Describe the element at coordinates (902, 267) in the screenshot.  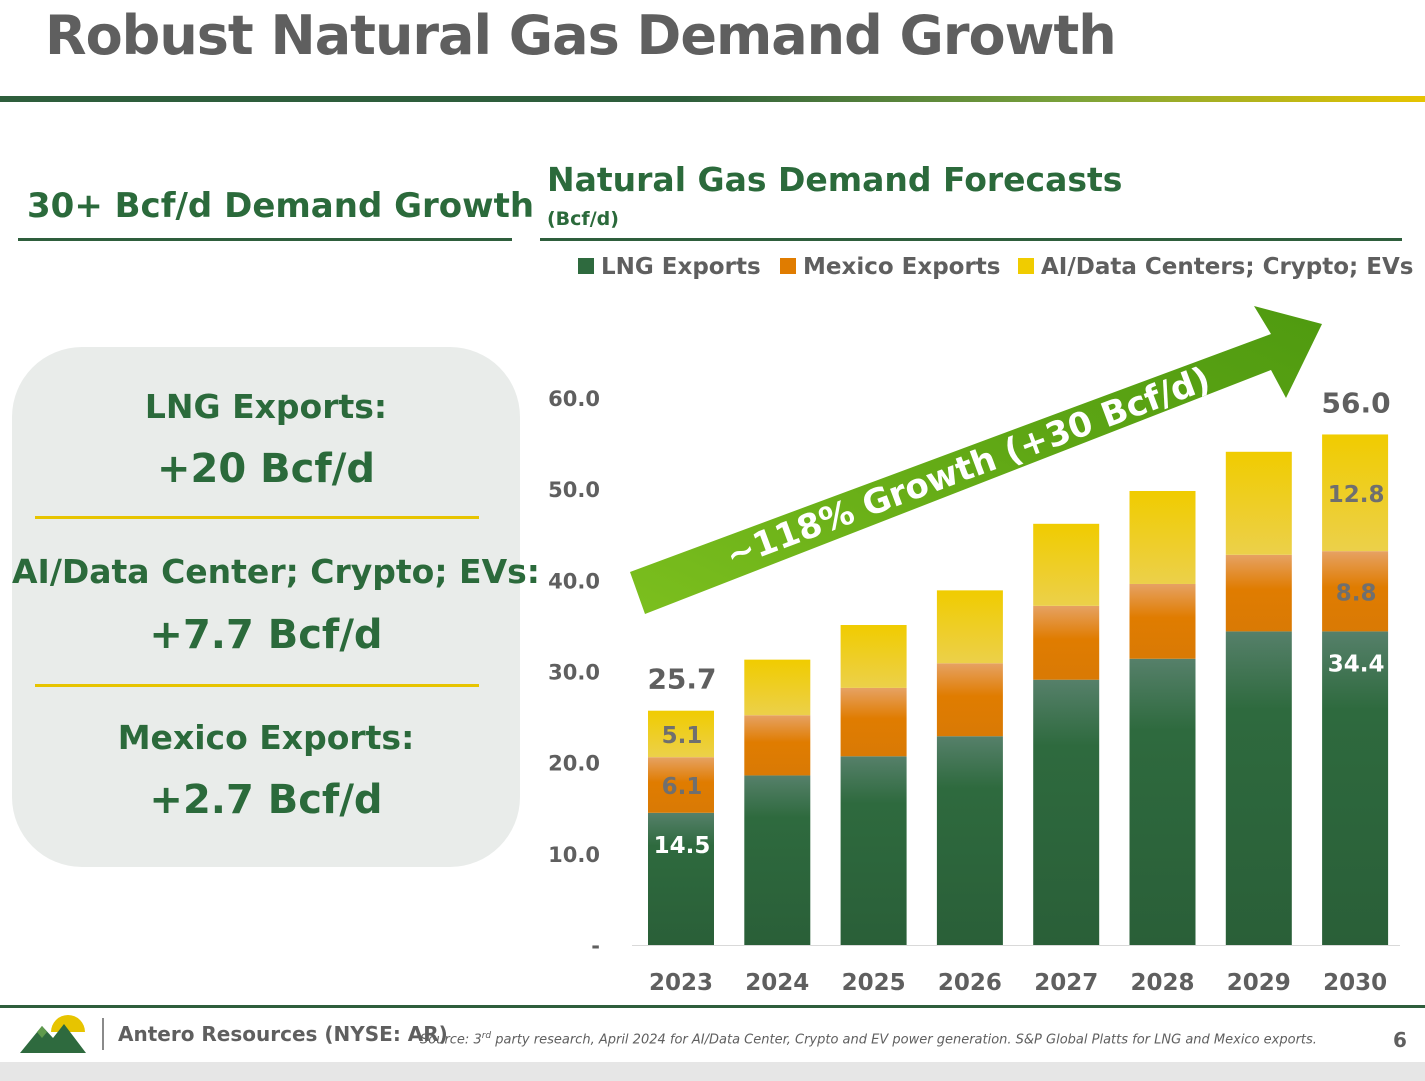
I see `legend-label-mexico: Mexico Exports` at that location.